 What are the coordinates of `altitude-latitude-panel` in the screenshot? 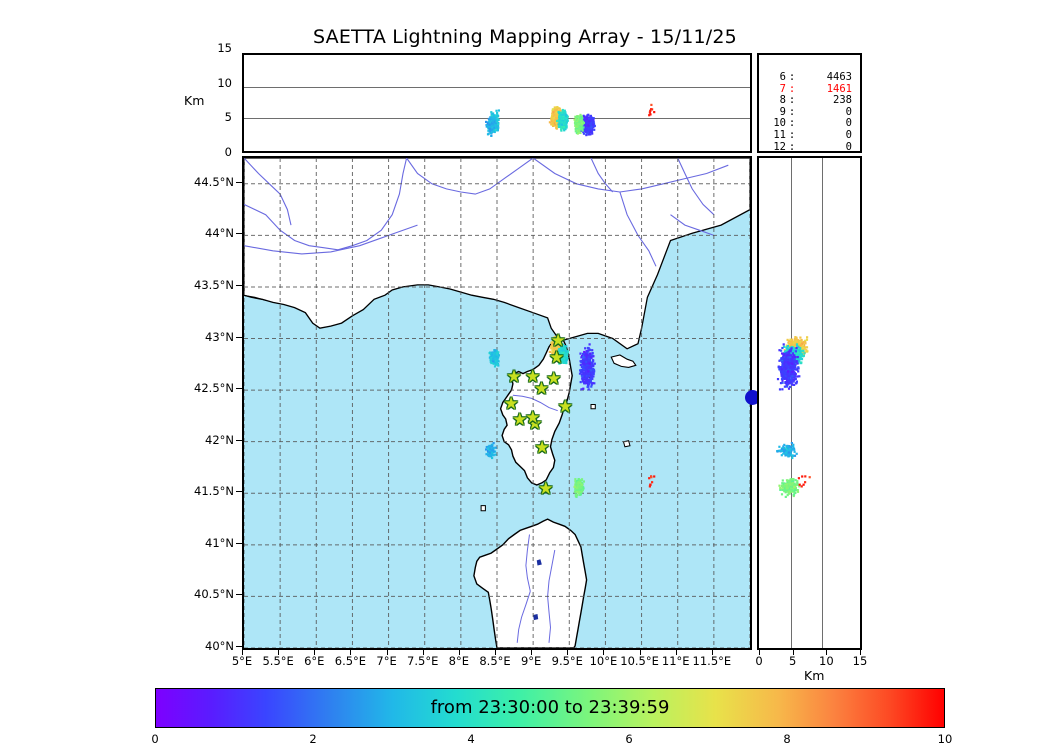 It's located at (809, 403).